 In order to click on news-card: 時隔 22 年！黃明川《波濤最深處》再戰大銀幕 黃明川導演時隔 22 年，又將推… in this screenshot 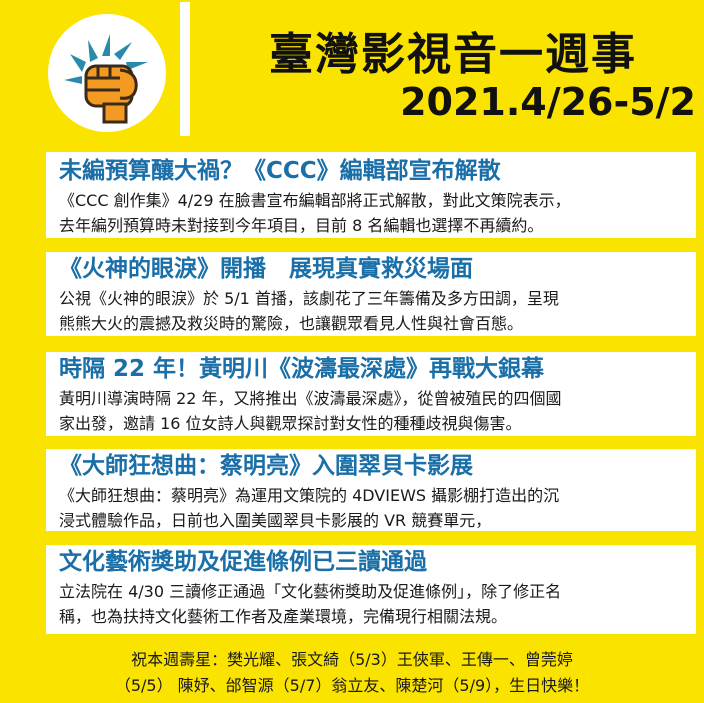, I will do `click(371, 394)`.